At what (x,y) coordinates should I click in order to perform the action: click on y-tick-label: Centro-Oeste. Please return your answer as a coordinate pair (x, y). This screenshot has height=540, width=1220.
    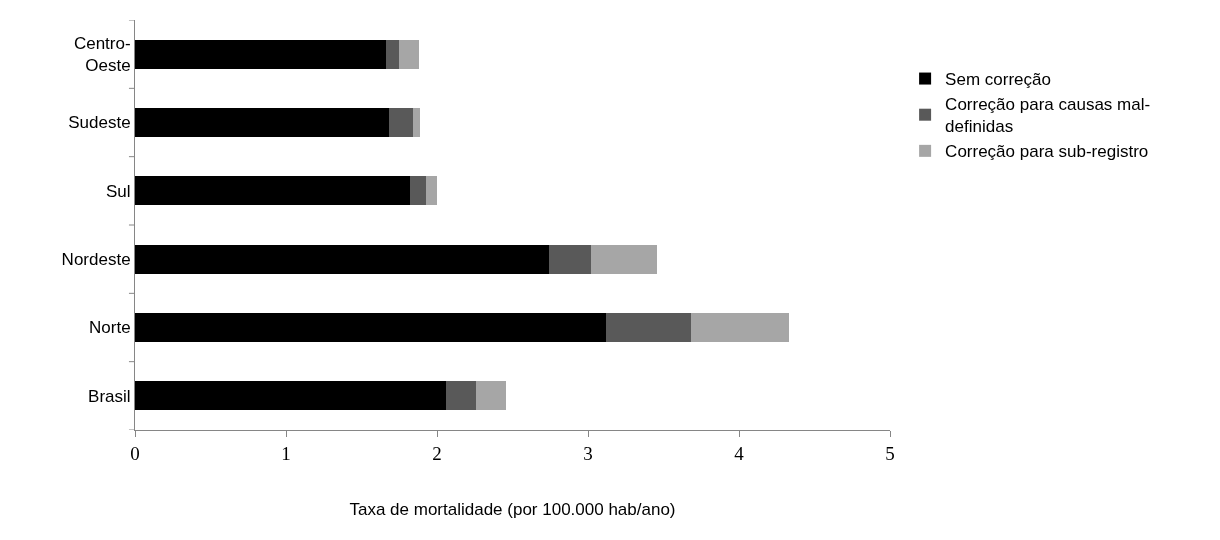
    Looking at the image, I should click on (102, 55).